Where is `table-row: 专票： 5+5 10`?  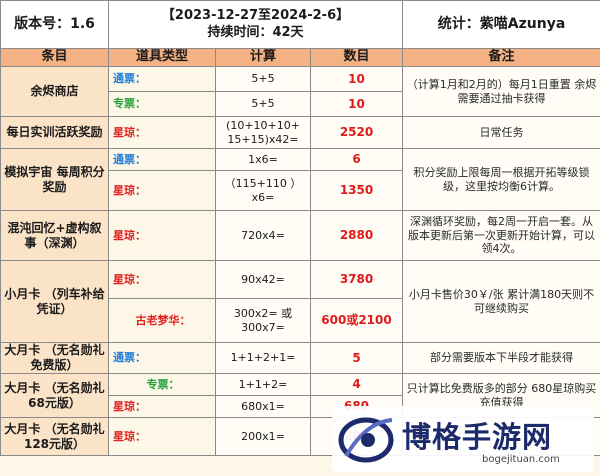
table-row: 专票： 5+5 10 is located at coordinates (300, 104).